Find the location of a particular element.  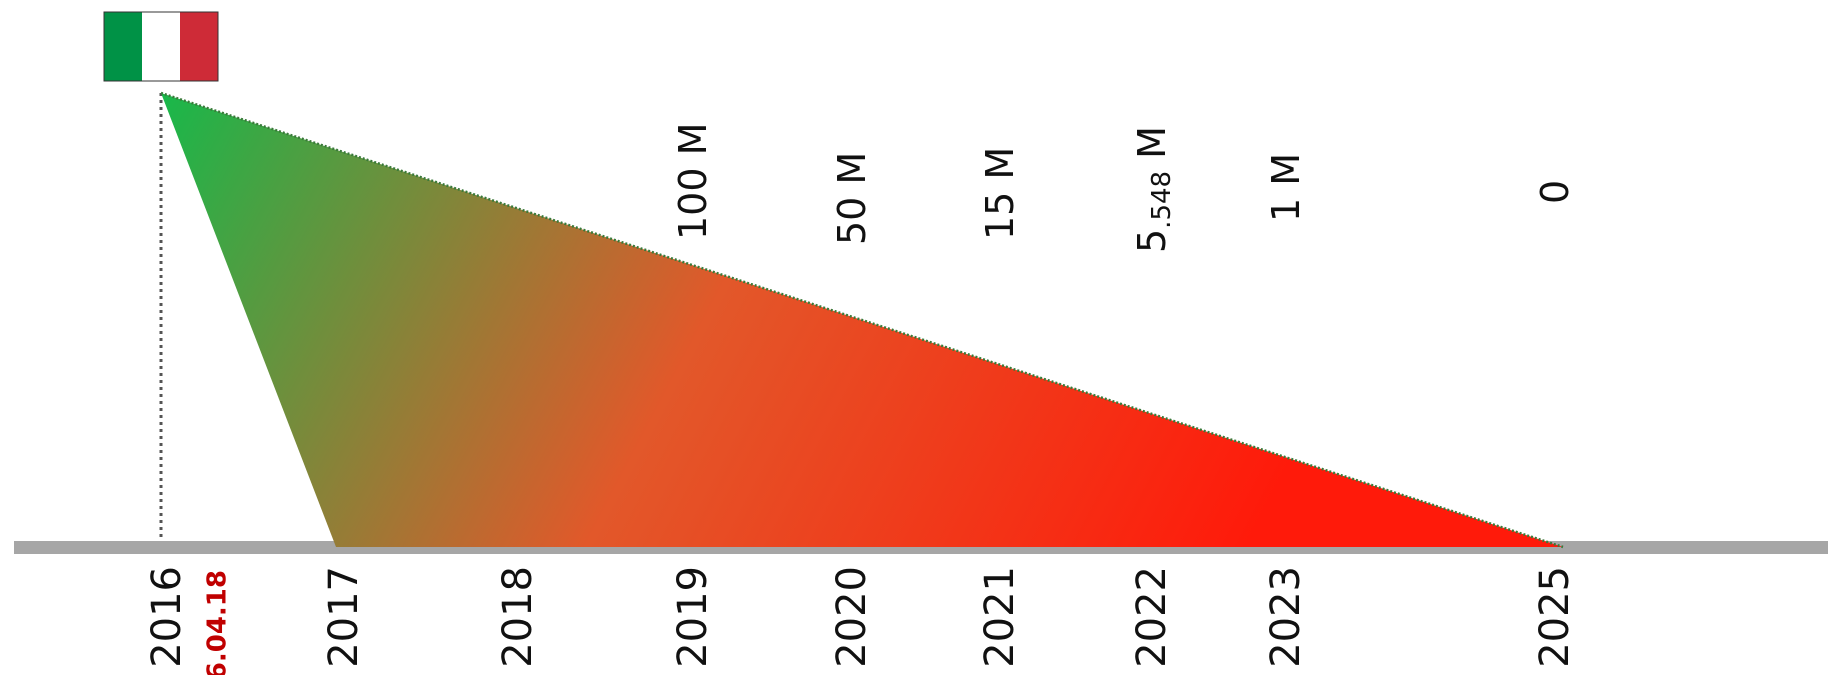

year-label: 2021 is located at coordinates (1000, 617).